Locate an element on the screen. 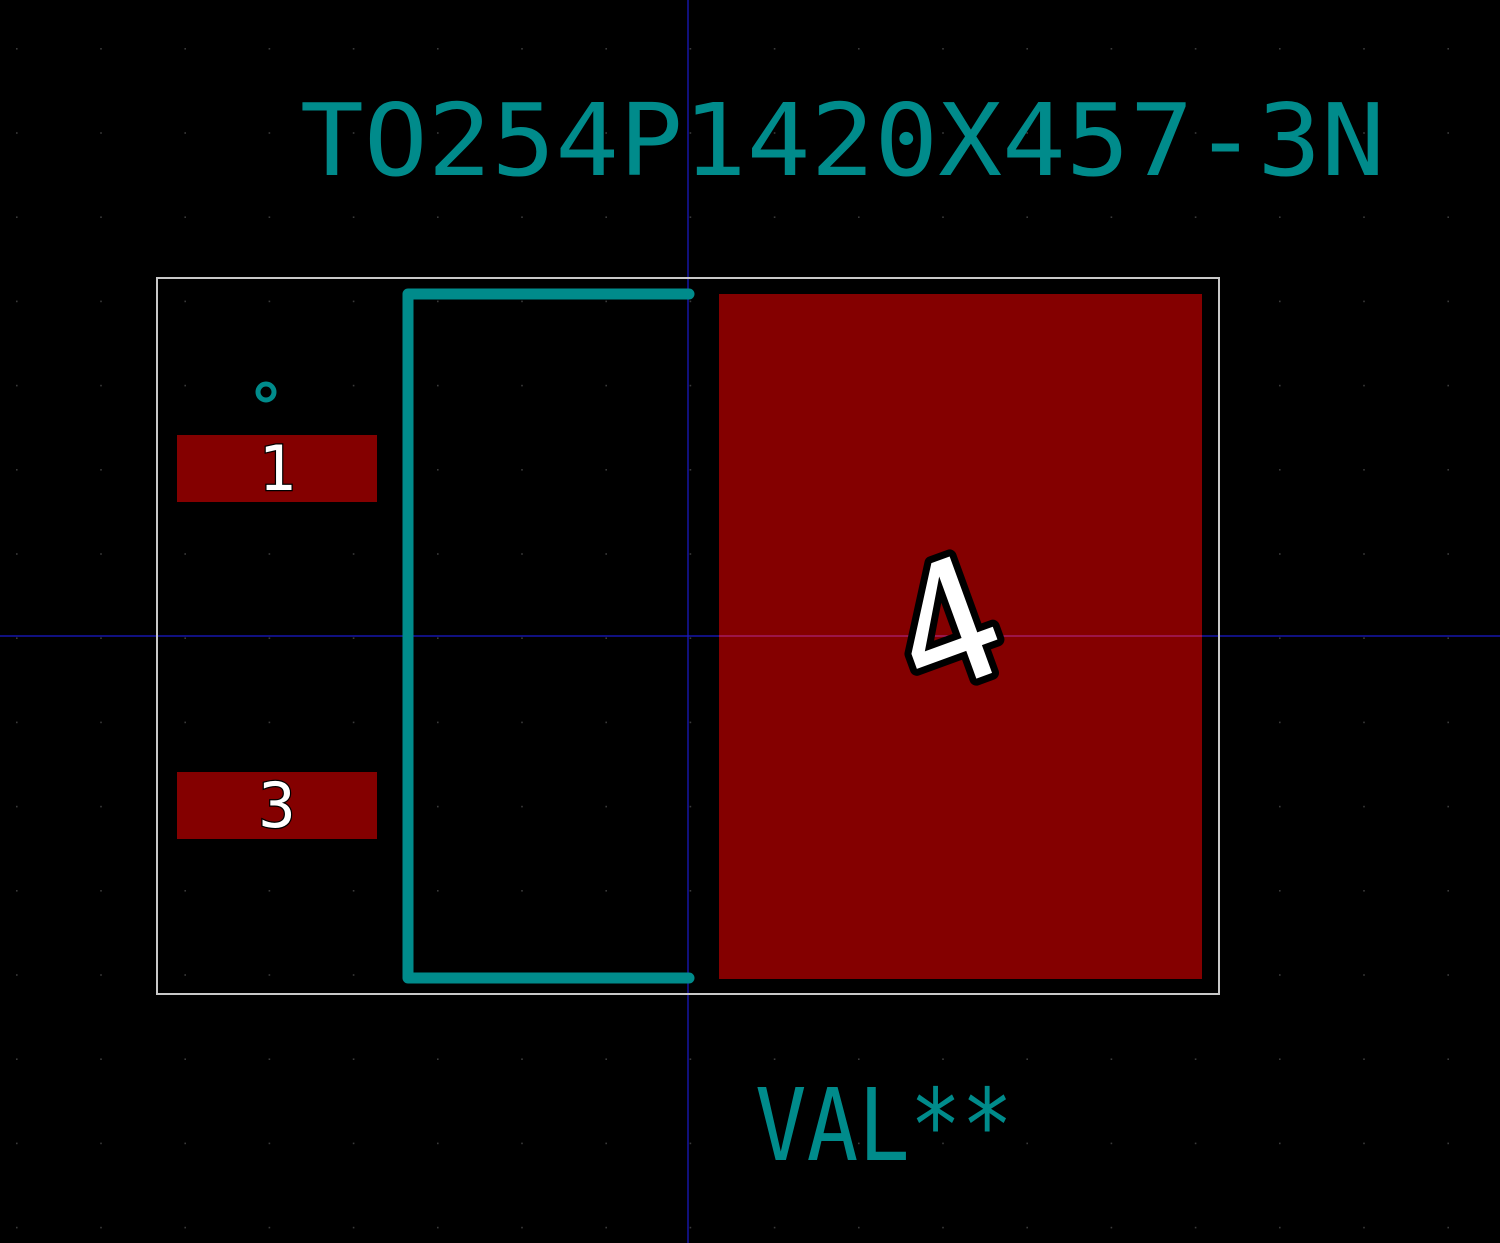 The image size is (1500, 1243). pad-1-label: 1 is located at coordinates (276, 468).